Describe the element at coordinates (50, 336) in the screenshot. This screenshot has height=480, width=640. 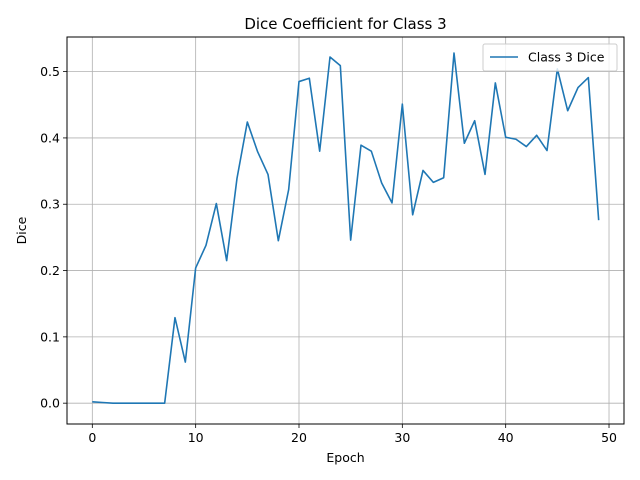
I see `y-tick-label: 0.1` at that location.